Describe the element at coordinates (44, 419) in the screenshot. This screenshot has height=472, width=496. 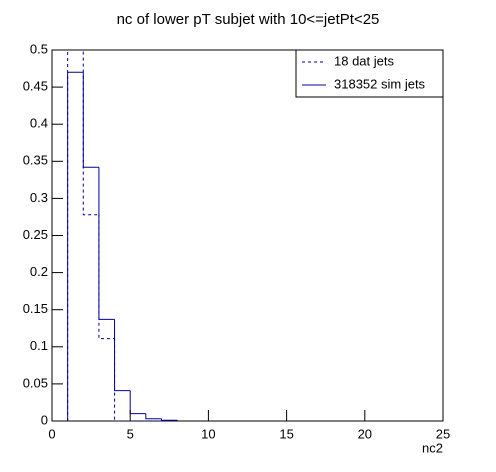
I see `y-tick-label: 0` at that location.